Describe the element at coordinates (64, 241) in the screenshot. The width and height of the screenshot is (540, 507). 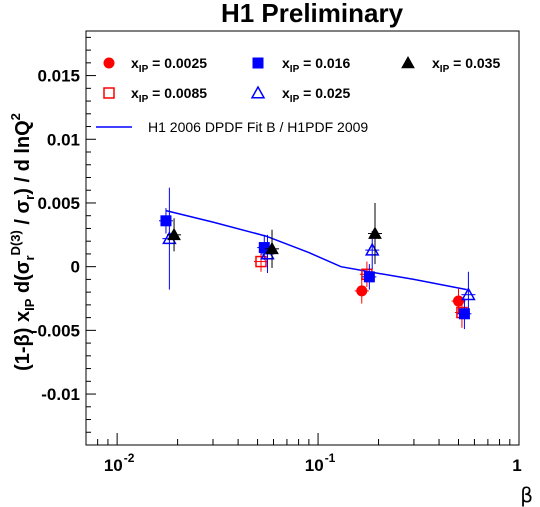
I see `y-axis: 0.015 0.01 0.005 0 -0.005 -0.01` at that location.